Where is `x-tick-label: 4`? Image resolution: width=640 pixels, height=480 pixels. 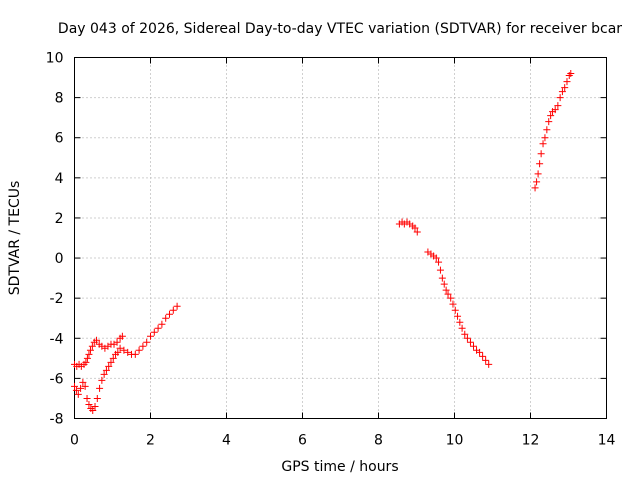 x-tick-label: 4 is located at coordinates (226, 441).